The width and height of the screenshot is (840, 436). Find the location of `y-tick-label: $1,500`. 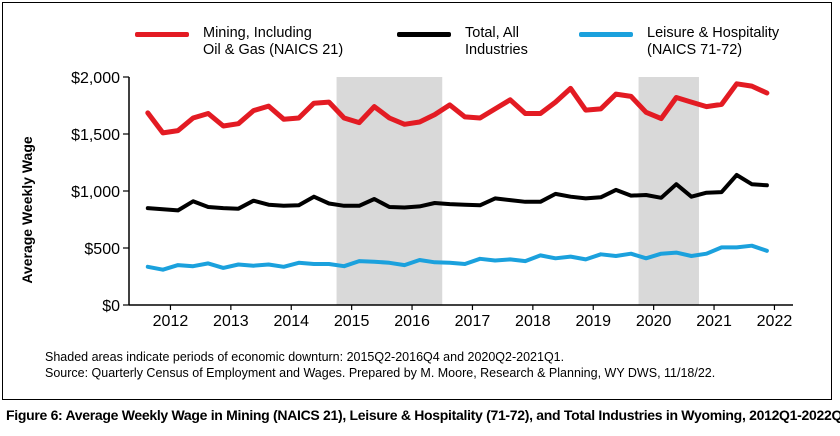

y-tick-label: $1,500 is located at coordinates (95, 135).